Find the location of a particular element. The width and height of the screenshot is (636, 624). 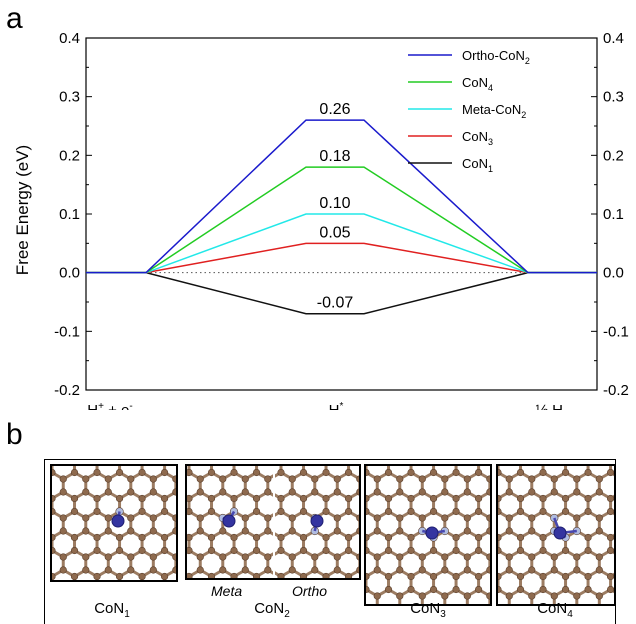

data-label-CoN4: 0.18 is located at coordinates (334, 156).